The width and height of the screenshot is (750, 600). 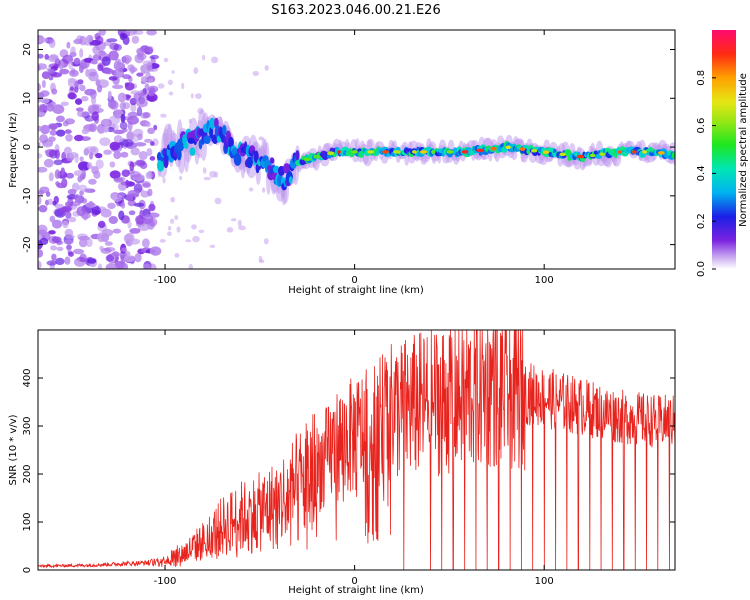 I want to click on colorbar-tick-label: 0.8, so click(x=701, y=78).